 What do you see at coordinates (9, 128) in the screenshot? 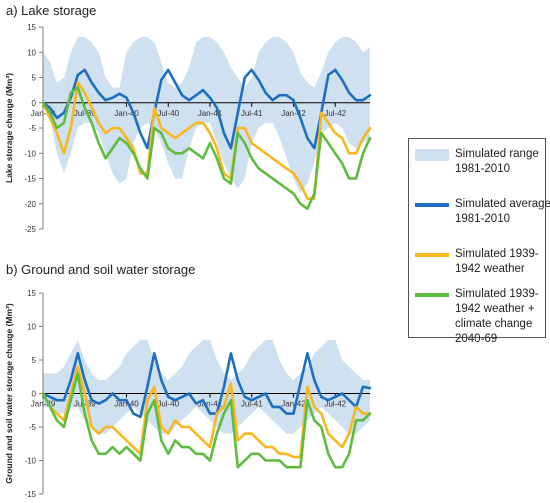
I see `y-axis-label: Lake storage change (Mm³)` at bounding box center [9, 128].